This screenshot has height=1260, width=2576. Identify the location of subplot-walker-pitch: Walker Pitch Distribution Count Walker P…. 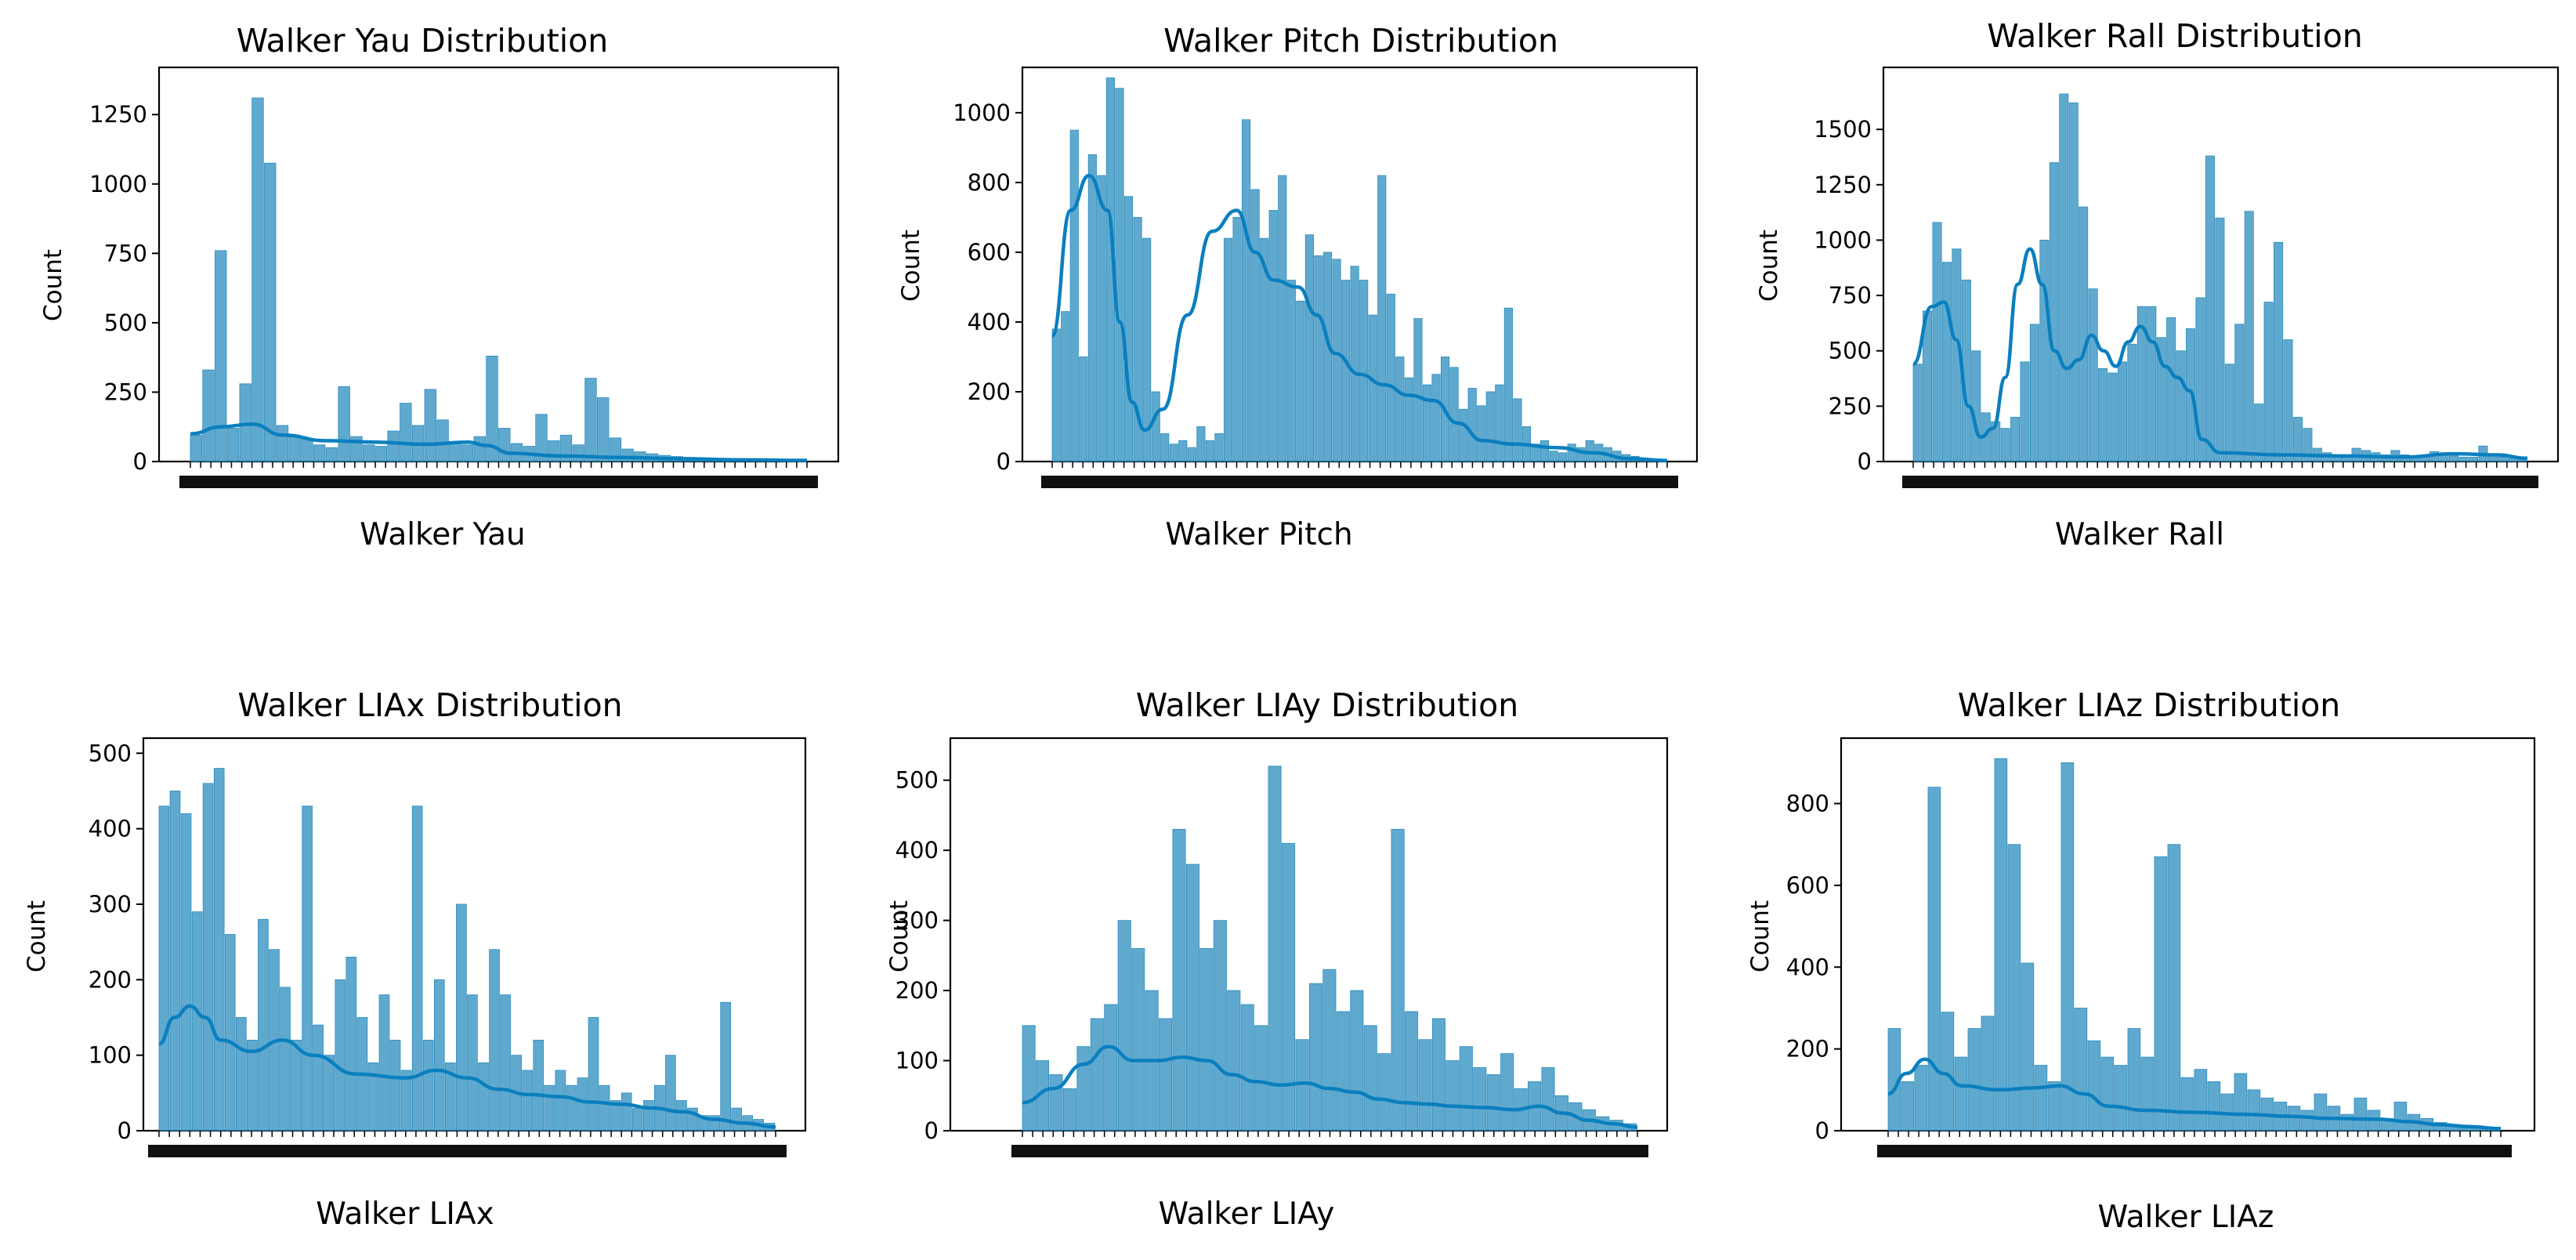
(1298, 287).